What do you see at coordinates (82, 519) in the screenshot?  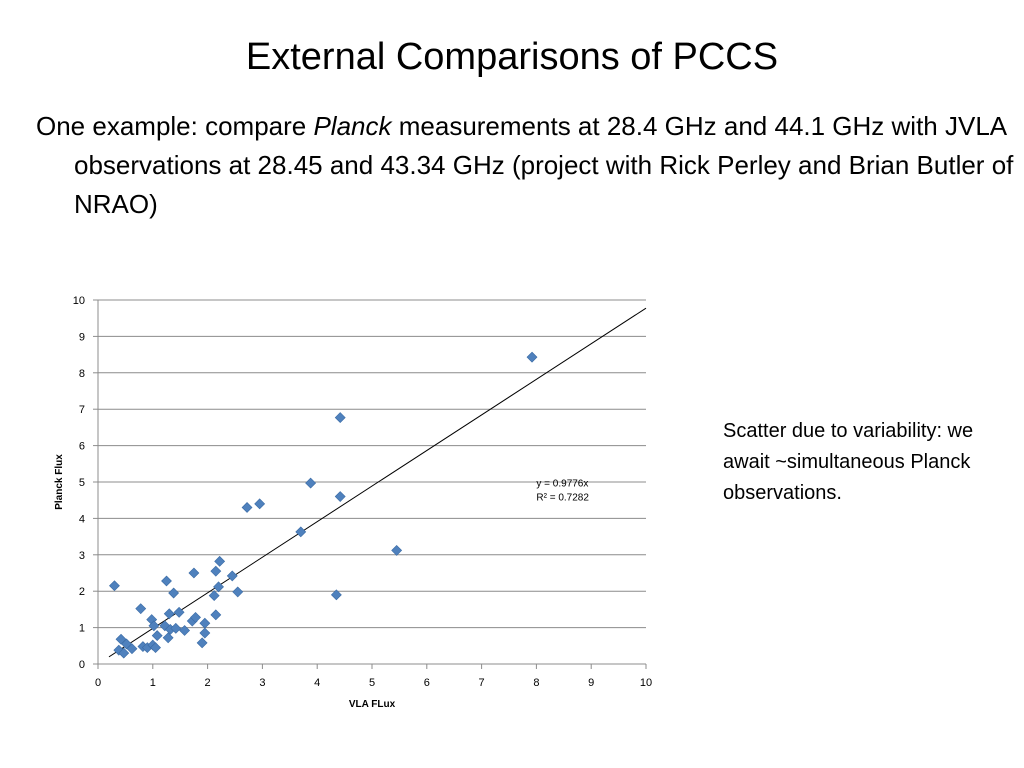 I see `y-tick-label: 4` at bounding box center [82, 519].